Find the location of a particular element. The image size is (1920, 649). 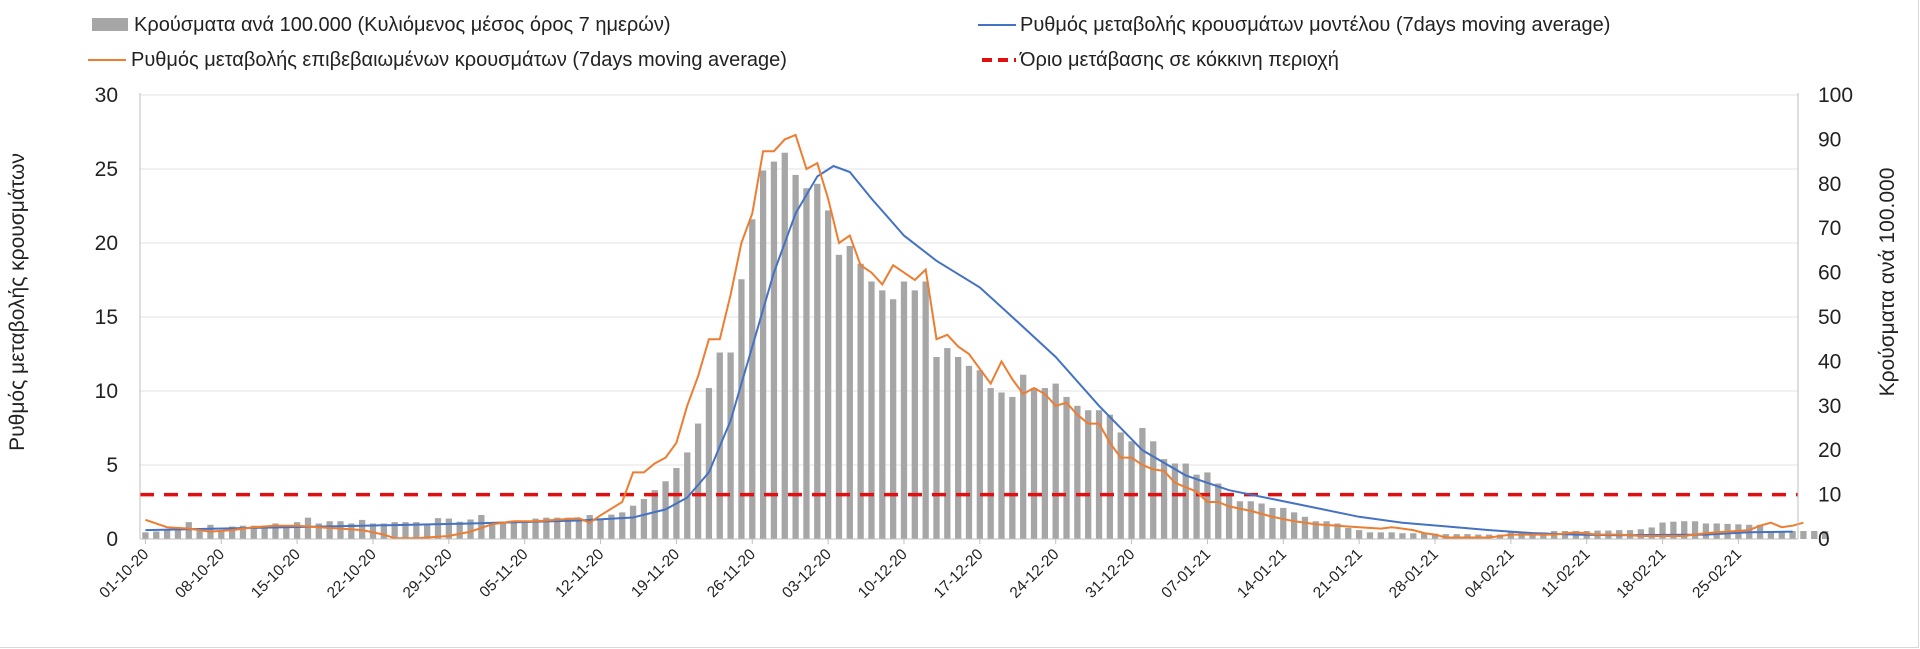

right-y-tick-label: 20 is located at coordinates (1829, 450).